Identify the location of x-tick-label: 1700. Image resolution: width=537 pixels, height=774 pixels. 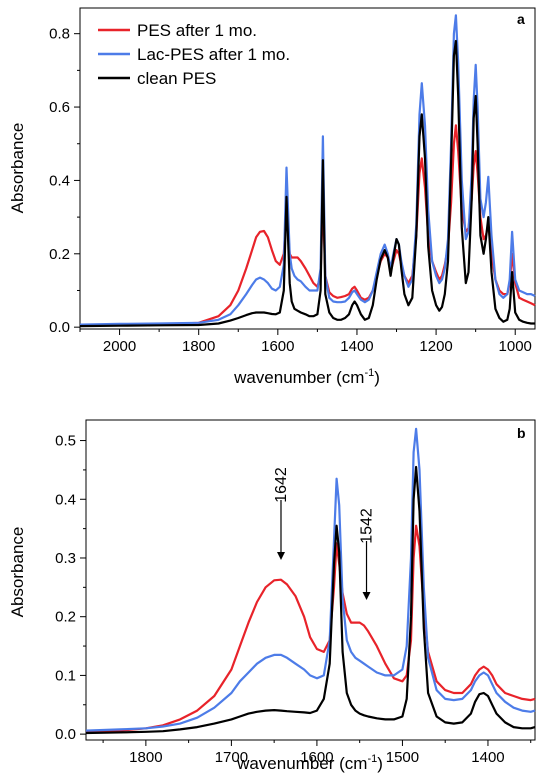
(231, 757).